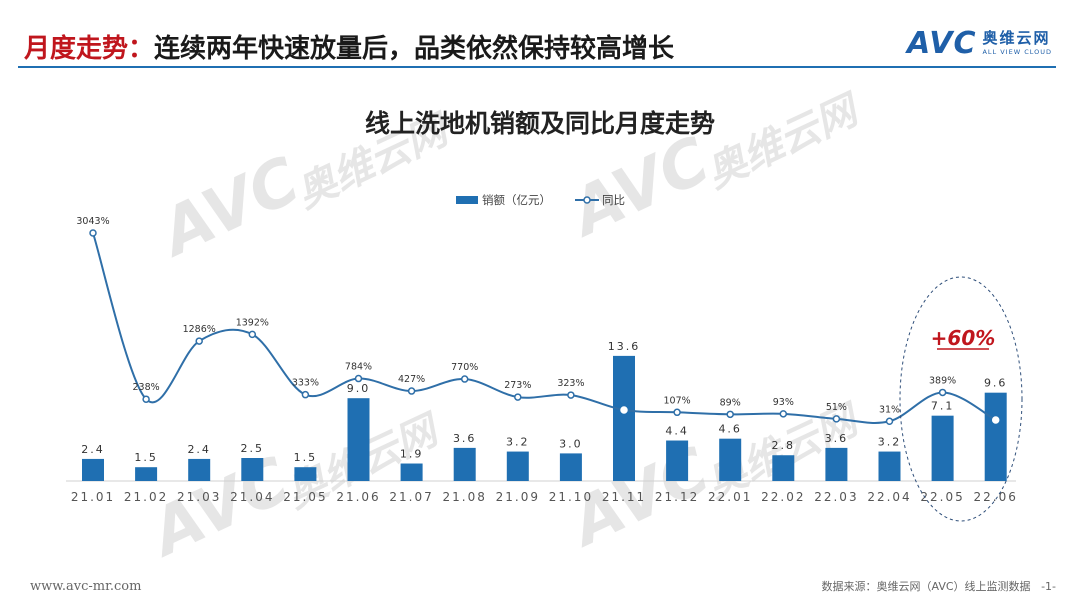 This screenshot has width=1080, height=608. Describe the element at coordinates (252, 334) in the screenshot. I see `yoy-point-21.04` at that location.